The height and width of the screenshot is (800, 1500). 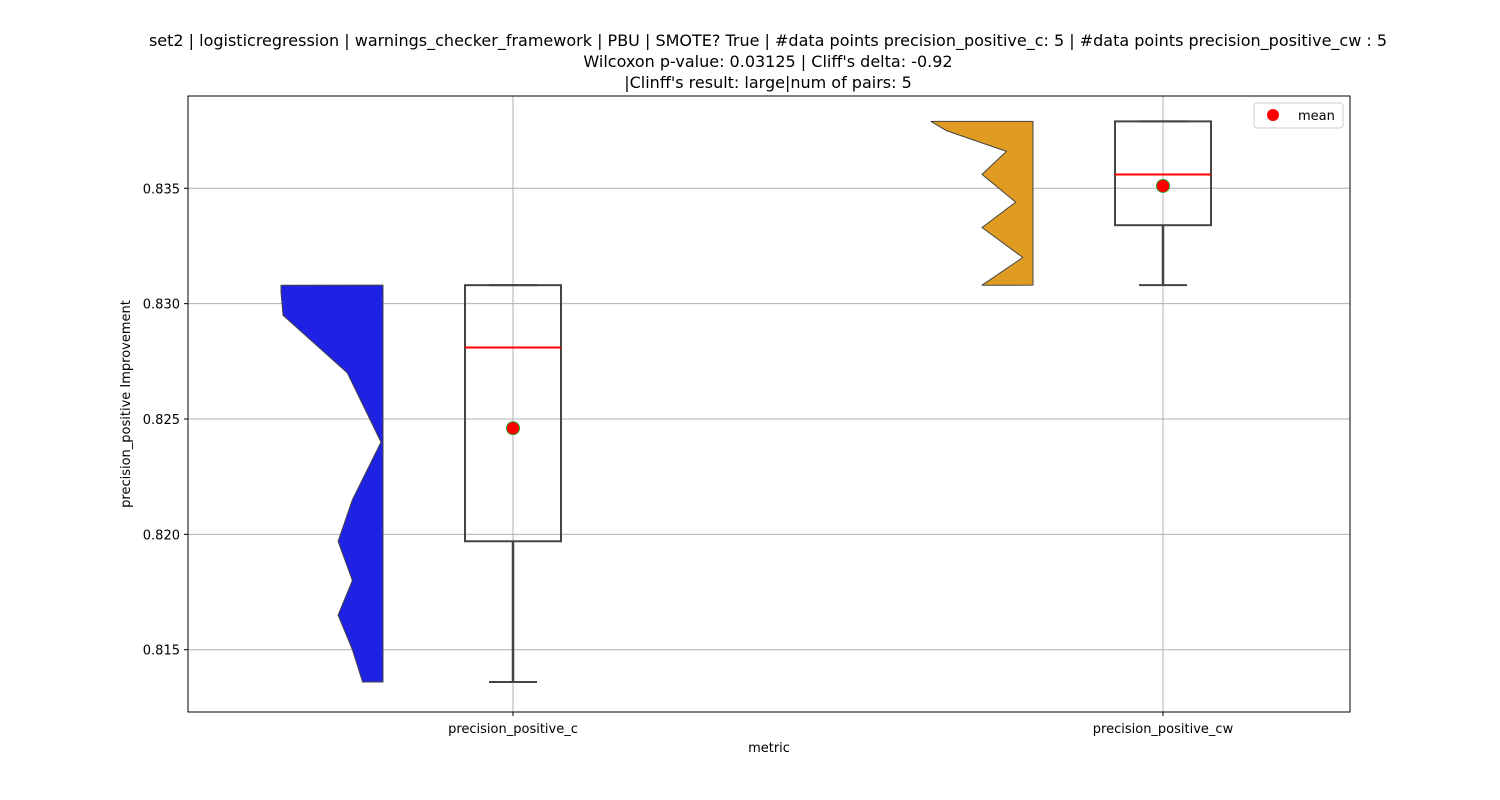 I want to click on box-rect-precision_positive_c, so click(x=513, y=413).